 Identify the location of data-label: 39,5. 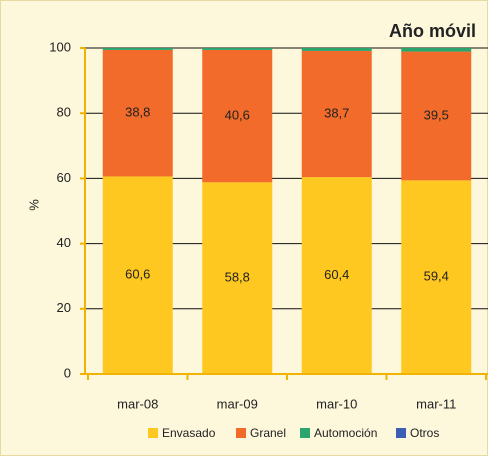
(436, 114).